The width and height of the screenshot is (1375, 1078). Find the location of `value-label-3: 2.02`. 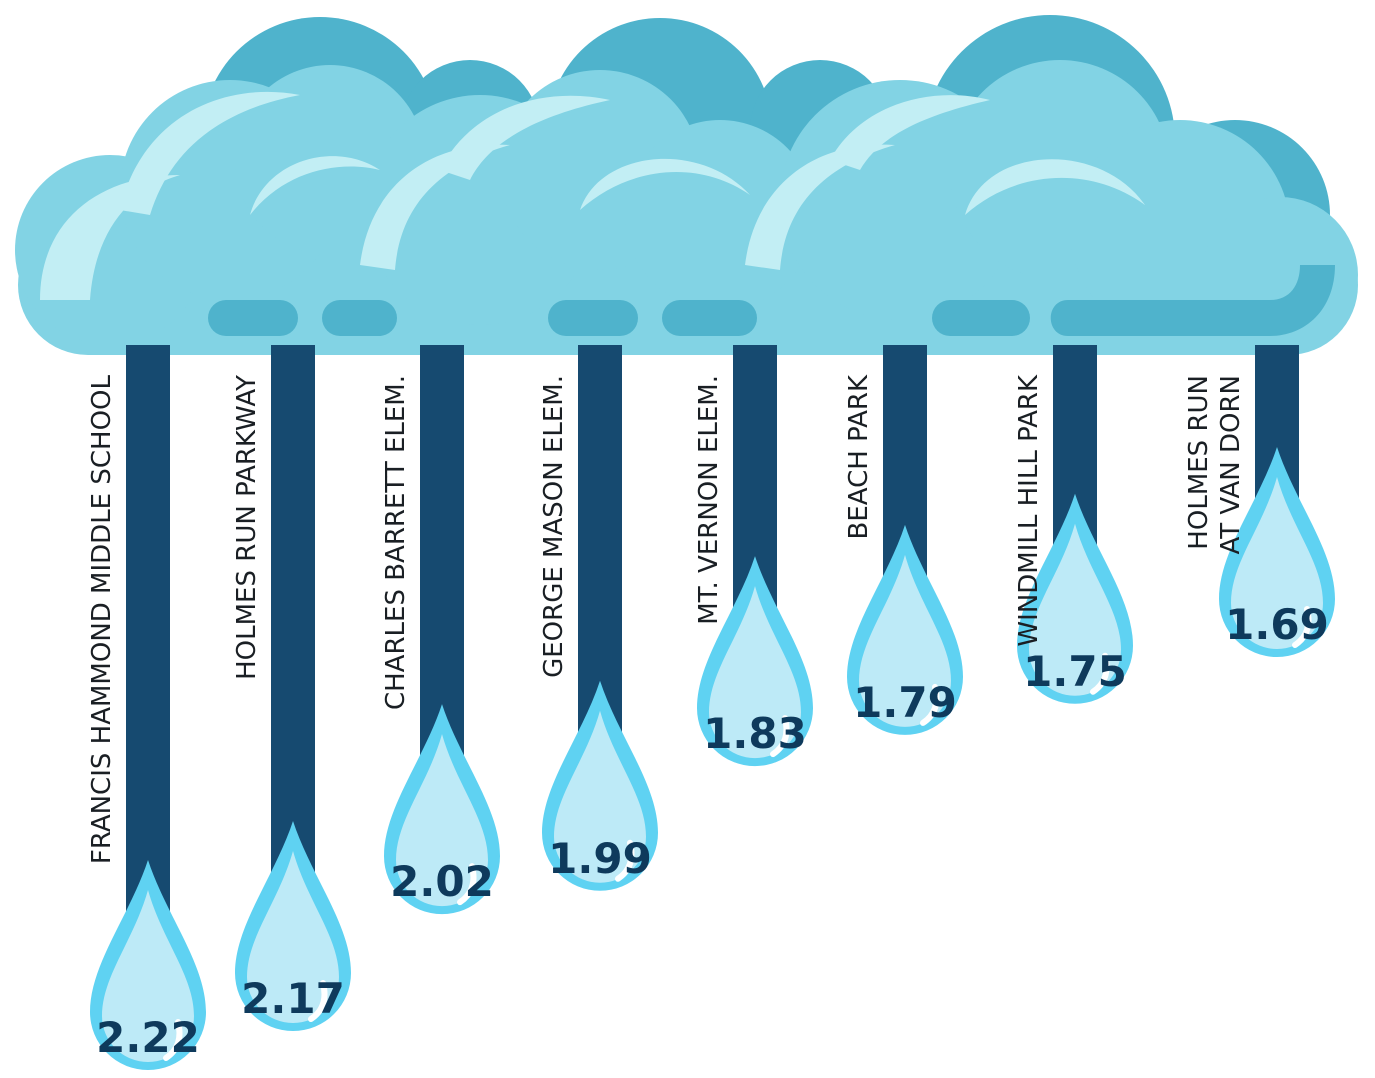

value-label-3: 2.02 is located at coordinates (442, 881).